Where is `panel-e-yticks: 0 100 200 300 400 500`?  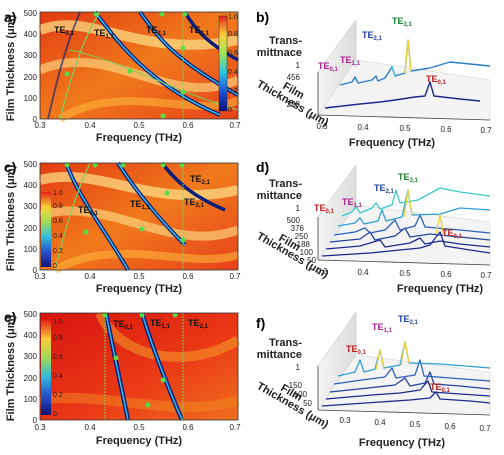
panel-e-yticks: 0 100 200 300 400 500 is located at coordinates (31, 367).